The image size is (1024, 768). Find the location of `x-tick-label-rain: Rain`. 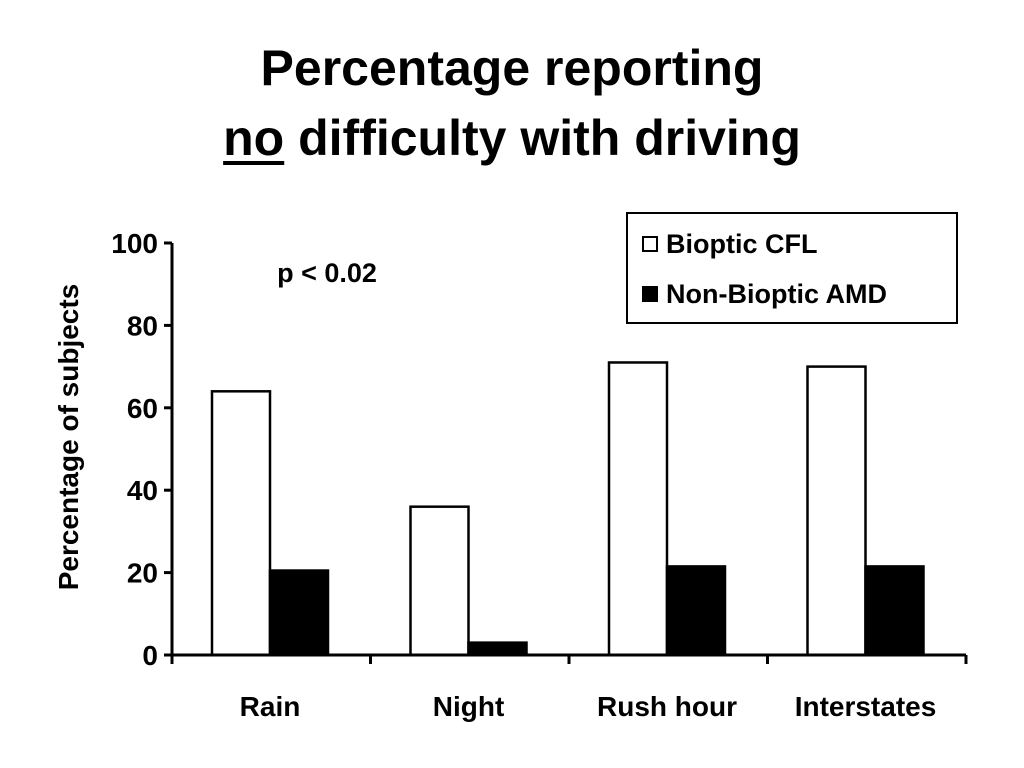

x-tick-label-rain: Rain is located at coordinates (270, 706).